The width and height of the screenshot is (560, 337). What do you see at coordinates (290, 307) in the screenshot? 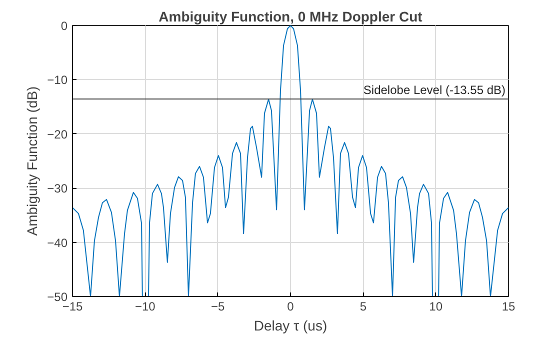
I see `x-tick-label: 0` at bounding box center [290, 307].